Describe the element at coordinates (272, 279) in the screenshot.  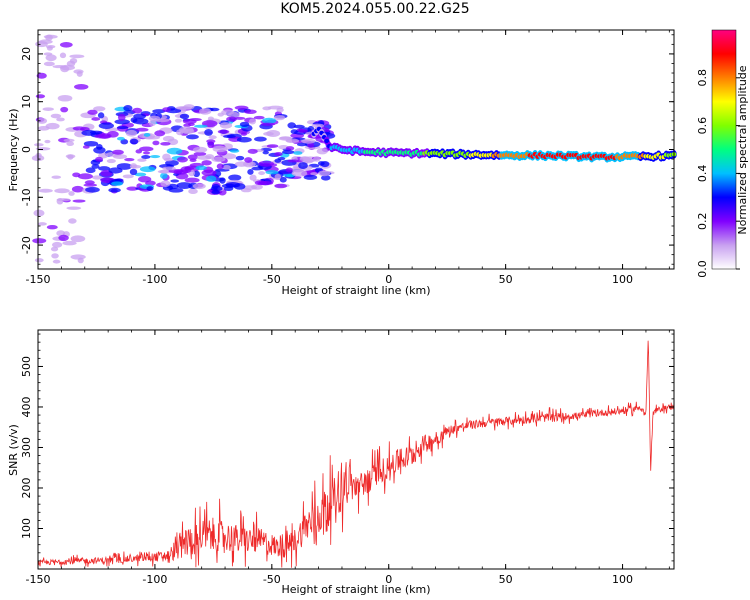
I see `x-tick-label: -50` at that location.